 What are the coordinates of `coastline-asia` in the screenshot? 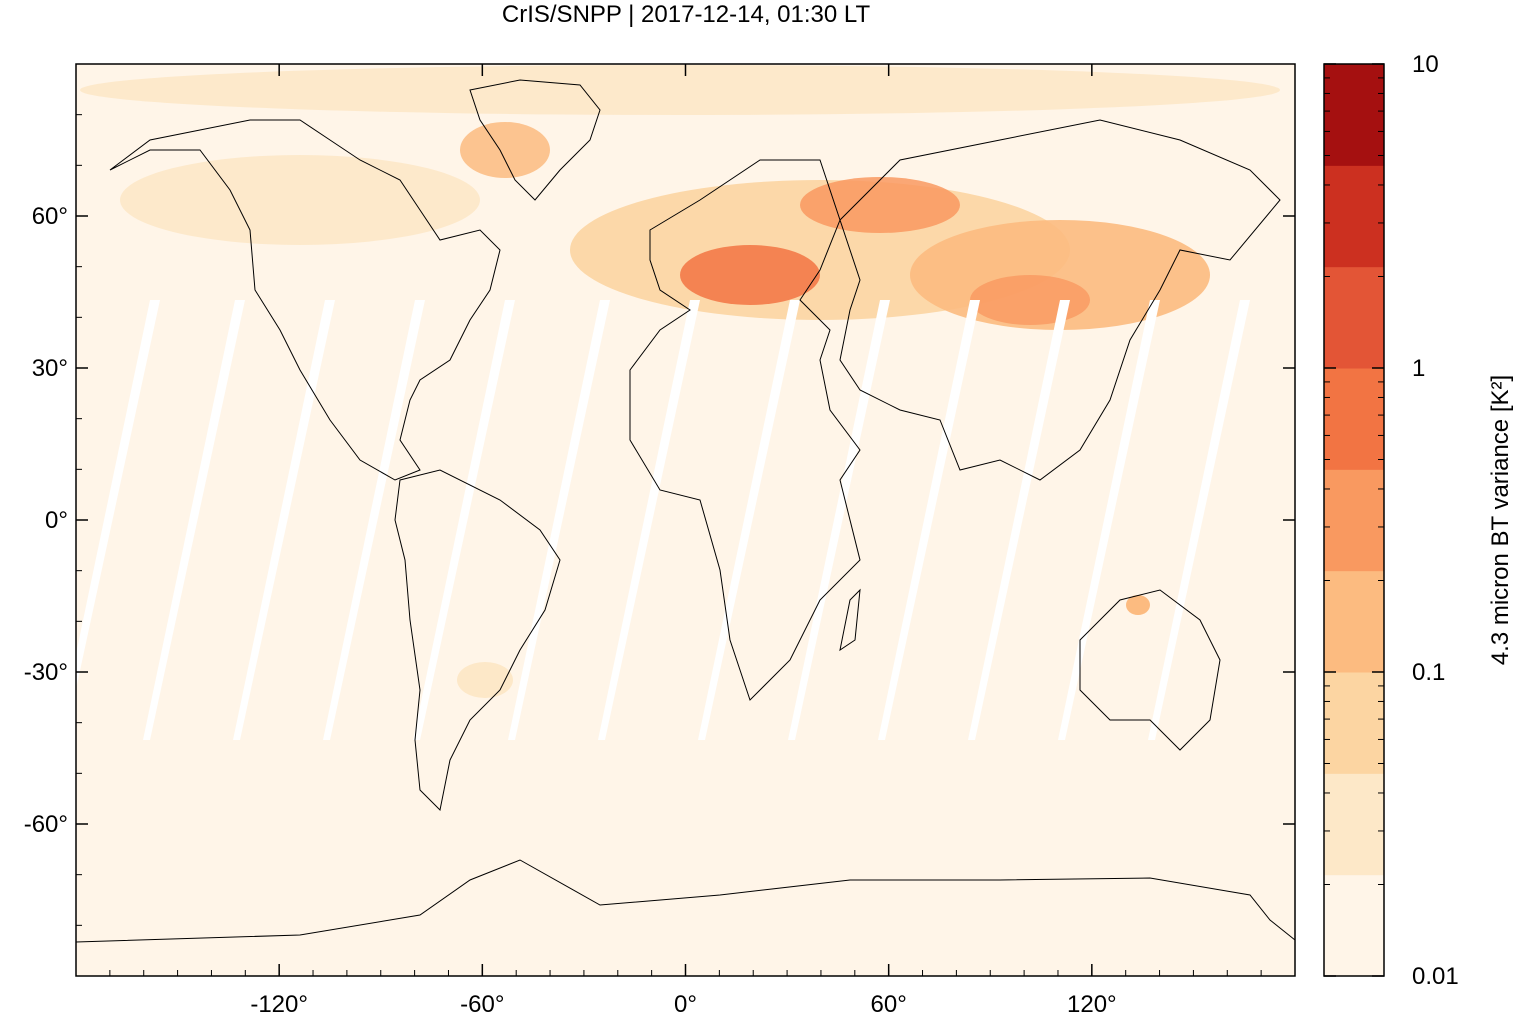 It's located at (1060, 300).